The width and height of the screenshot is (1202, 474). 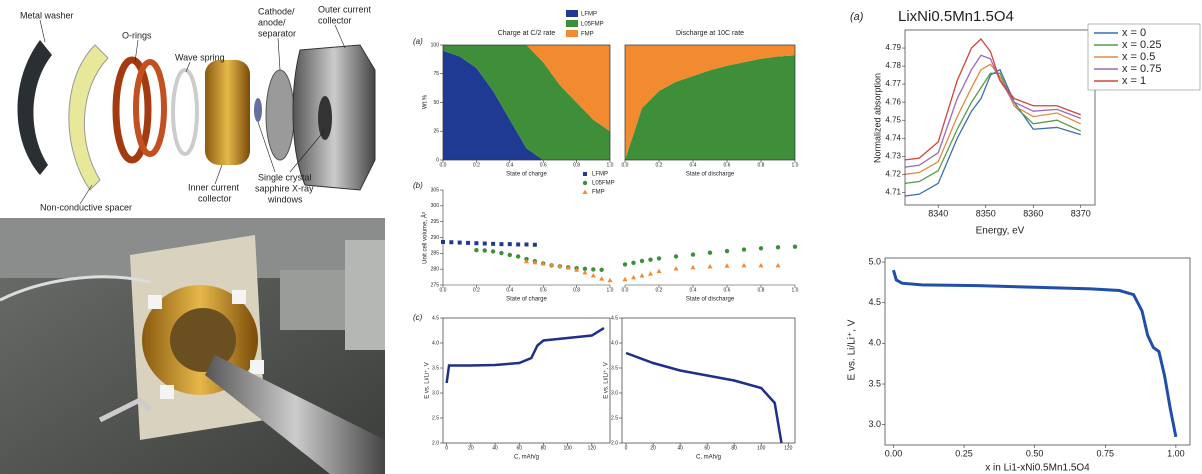 I want to click on metal-washer-shape, so click(x=34, y=107).